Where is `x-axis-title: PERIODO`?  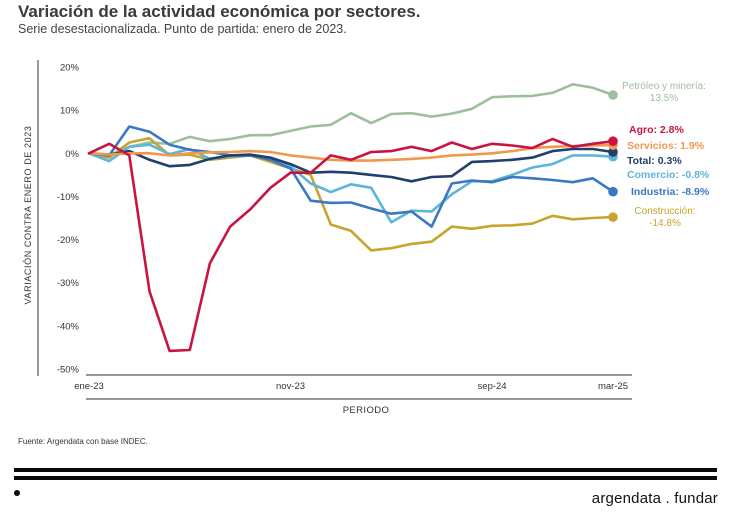
x-axis-title: PERIODO is located at coordinates (366, 410).